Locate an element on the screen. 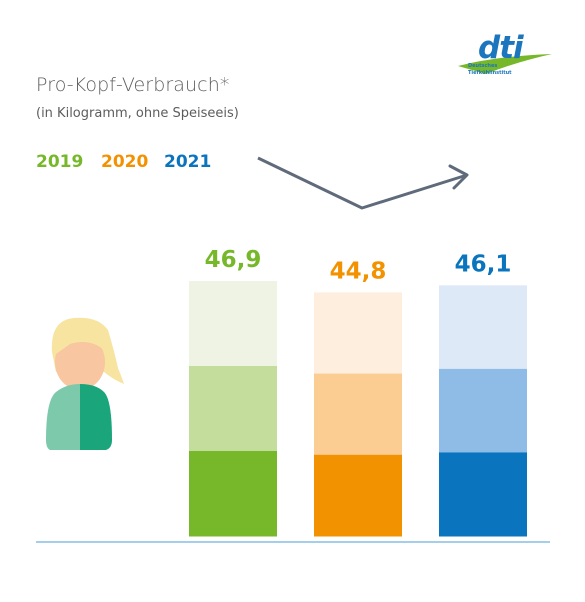  trend-arrowhead is located at coordinates (458, 177).